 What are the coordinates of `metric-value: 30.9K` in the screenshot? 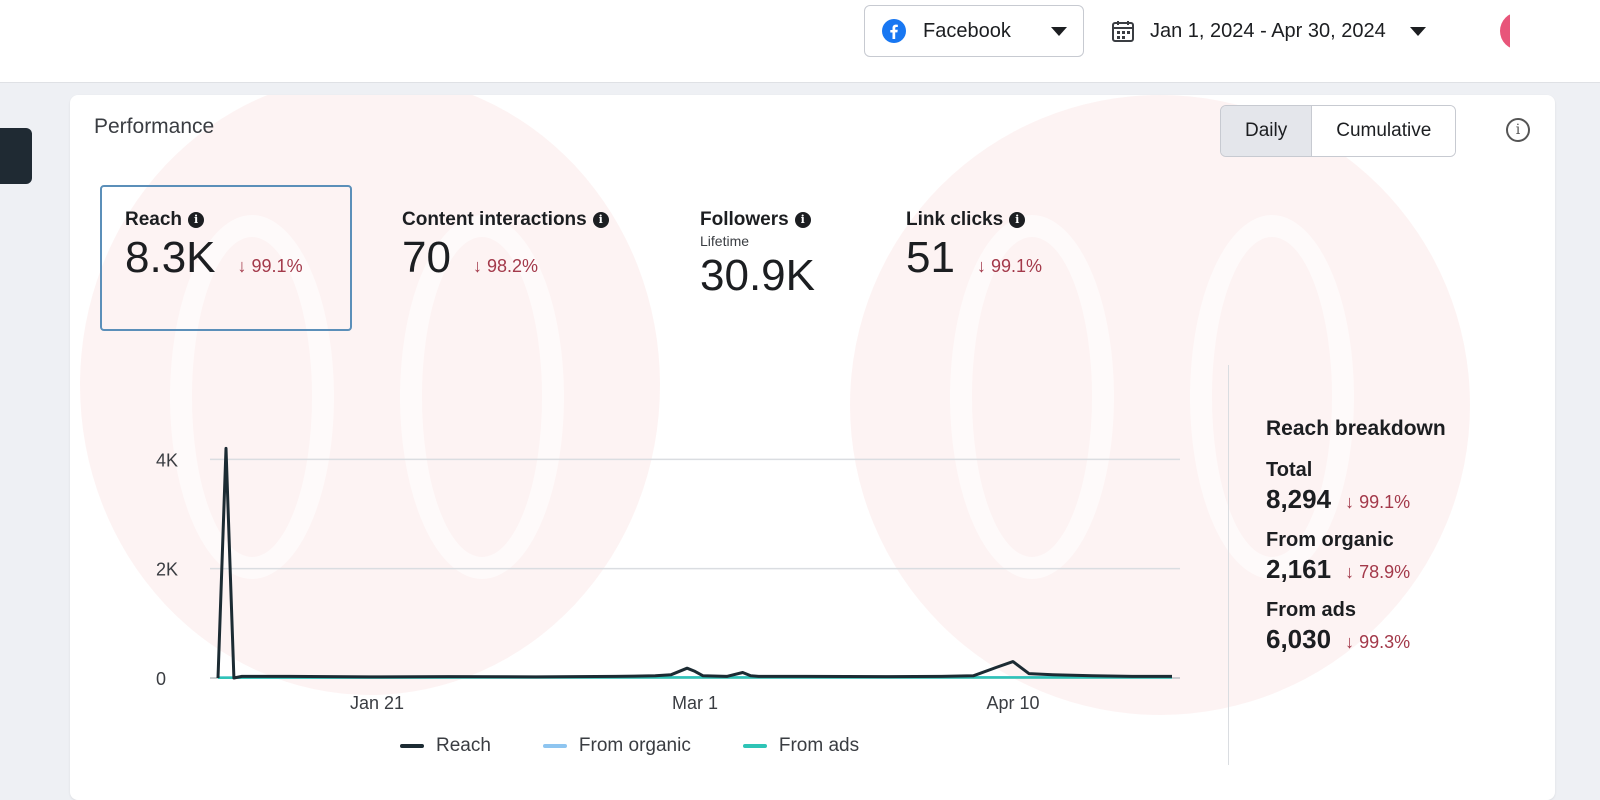 It's located at (757, 275).